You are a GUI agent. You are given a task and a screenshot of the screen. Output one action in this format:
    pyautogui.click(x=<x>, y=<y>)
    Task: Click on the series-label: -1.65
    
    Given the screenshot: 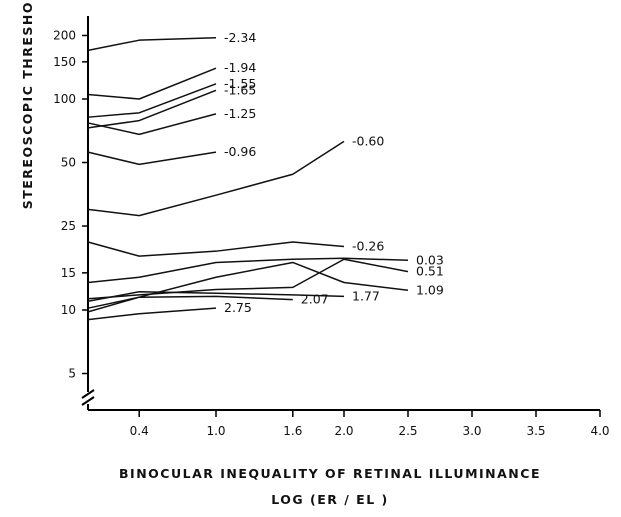 What is the action you would take?
    pyautogui.click(x=240, y=89)
    